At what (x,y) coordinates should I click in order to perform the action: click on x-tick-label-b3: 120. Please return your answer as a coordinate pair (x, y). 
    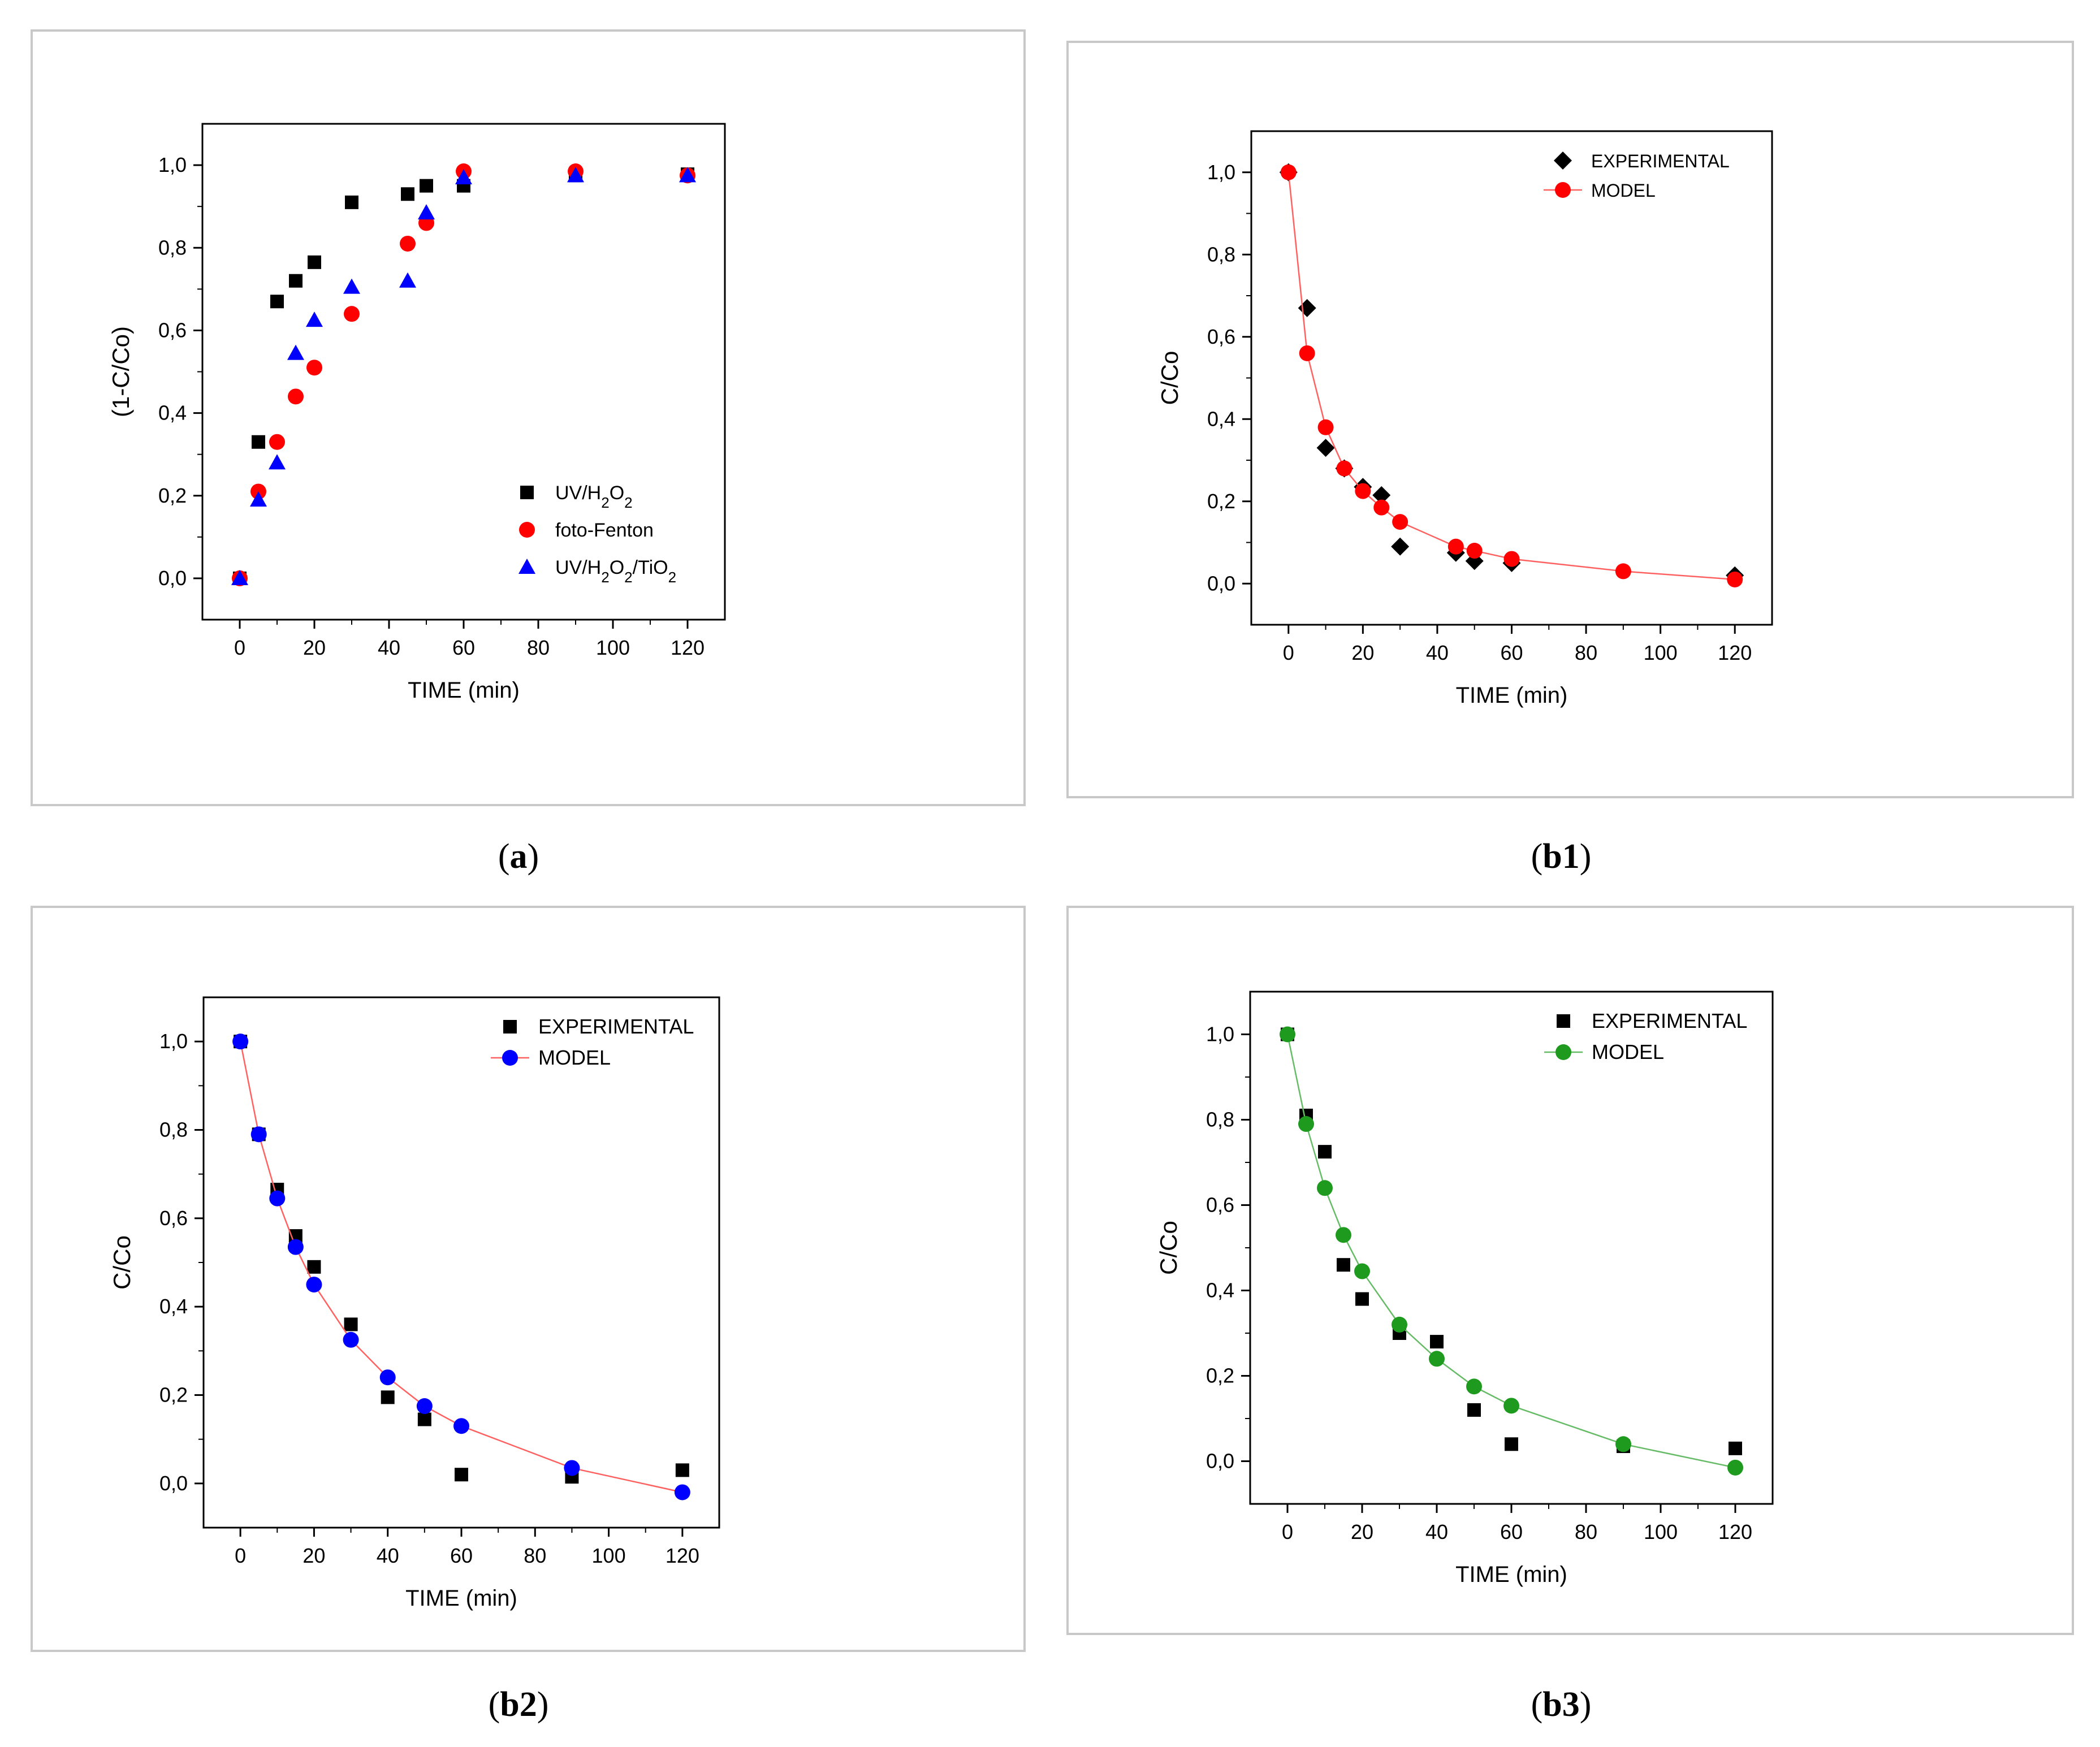
    Looking at the image, I should click on (1735, 1531).